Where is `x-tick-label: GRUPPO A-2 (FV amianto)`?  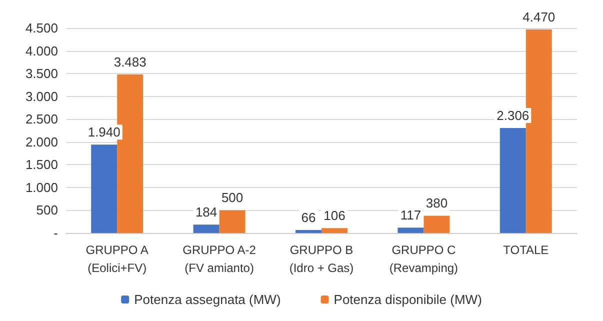
x-tick-label: GRUPPO A-2 (FV amianto) is located at coordinates (219, 259).